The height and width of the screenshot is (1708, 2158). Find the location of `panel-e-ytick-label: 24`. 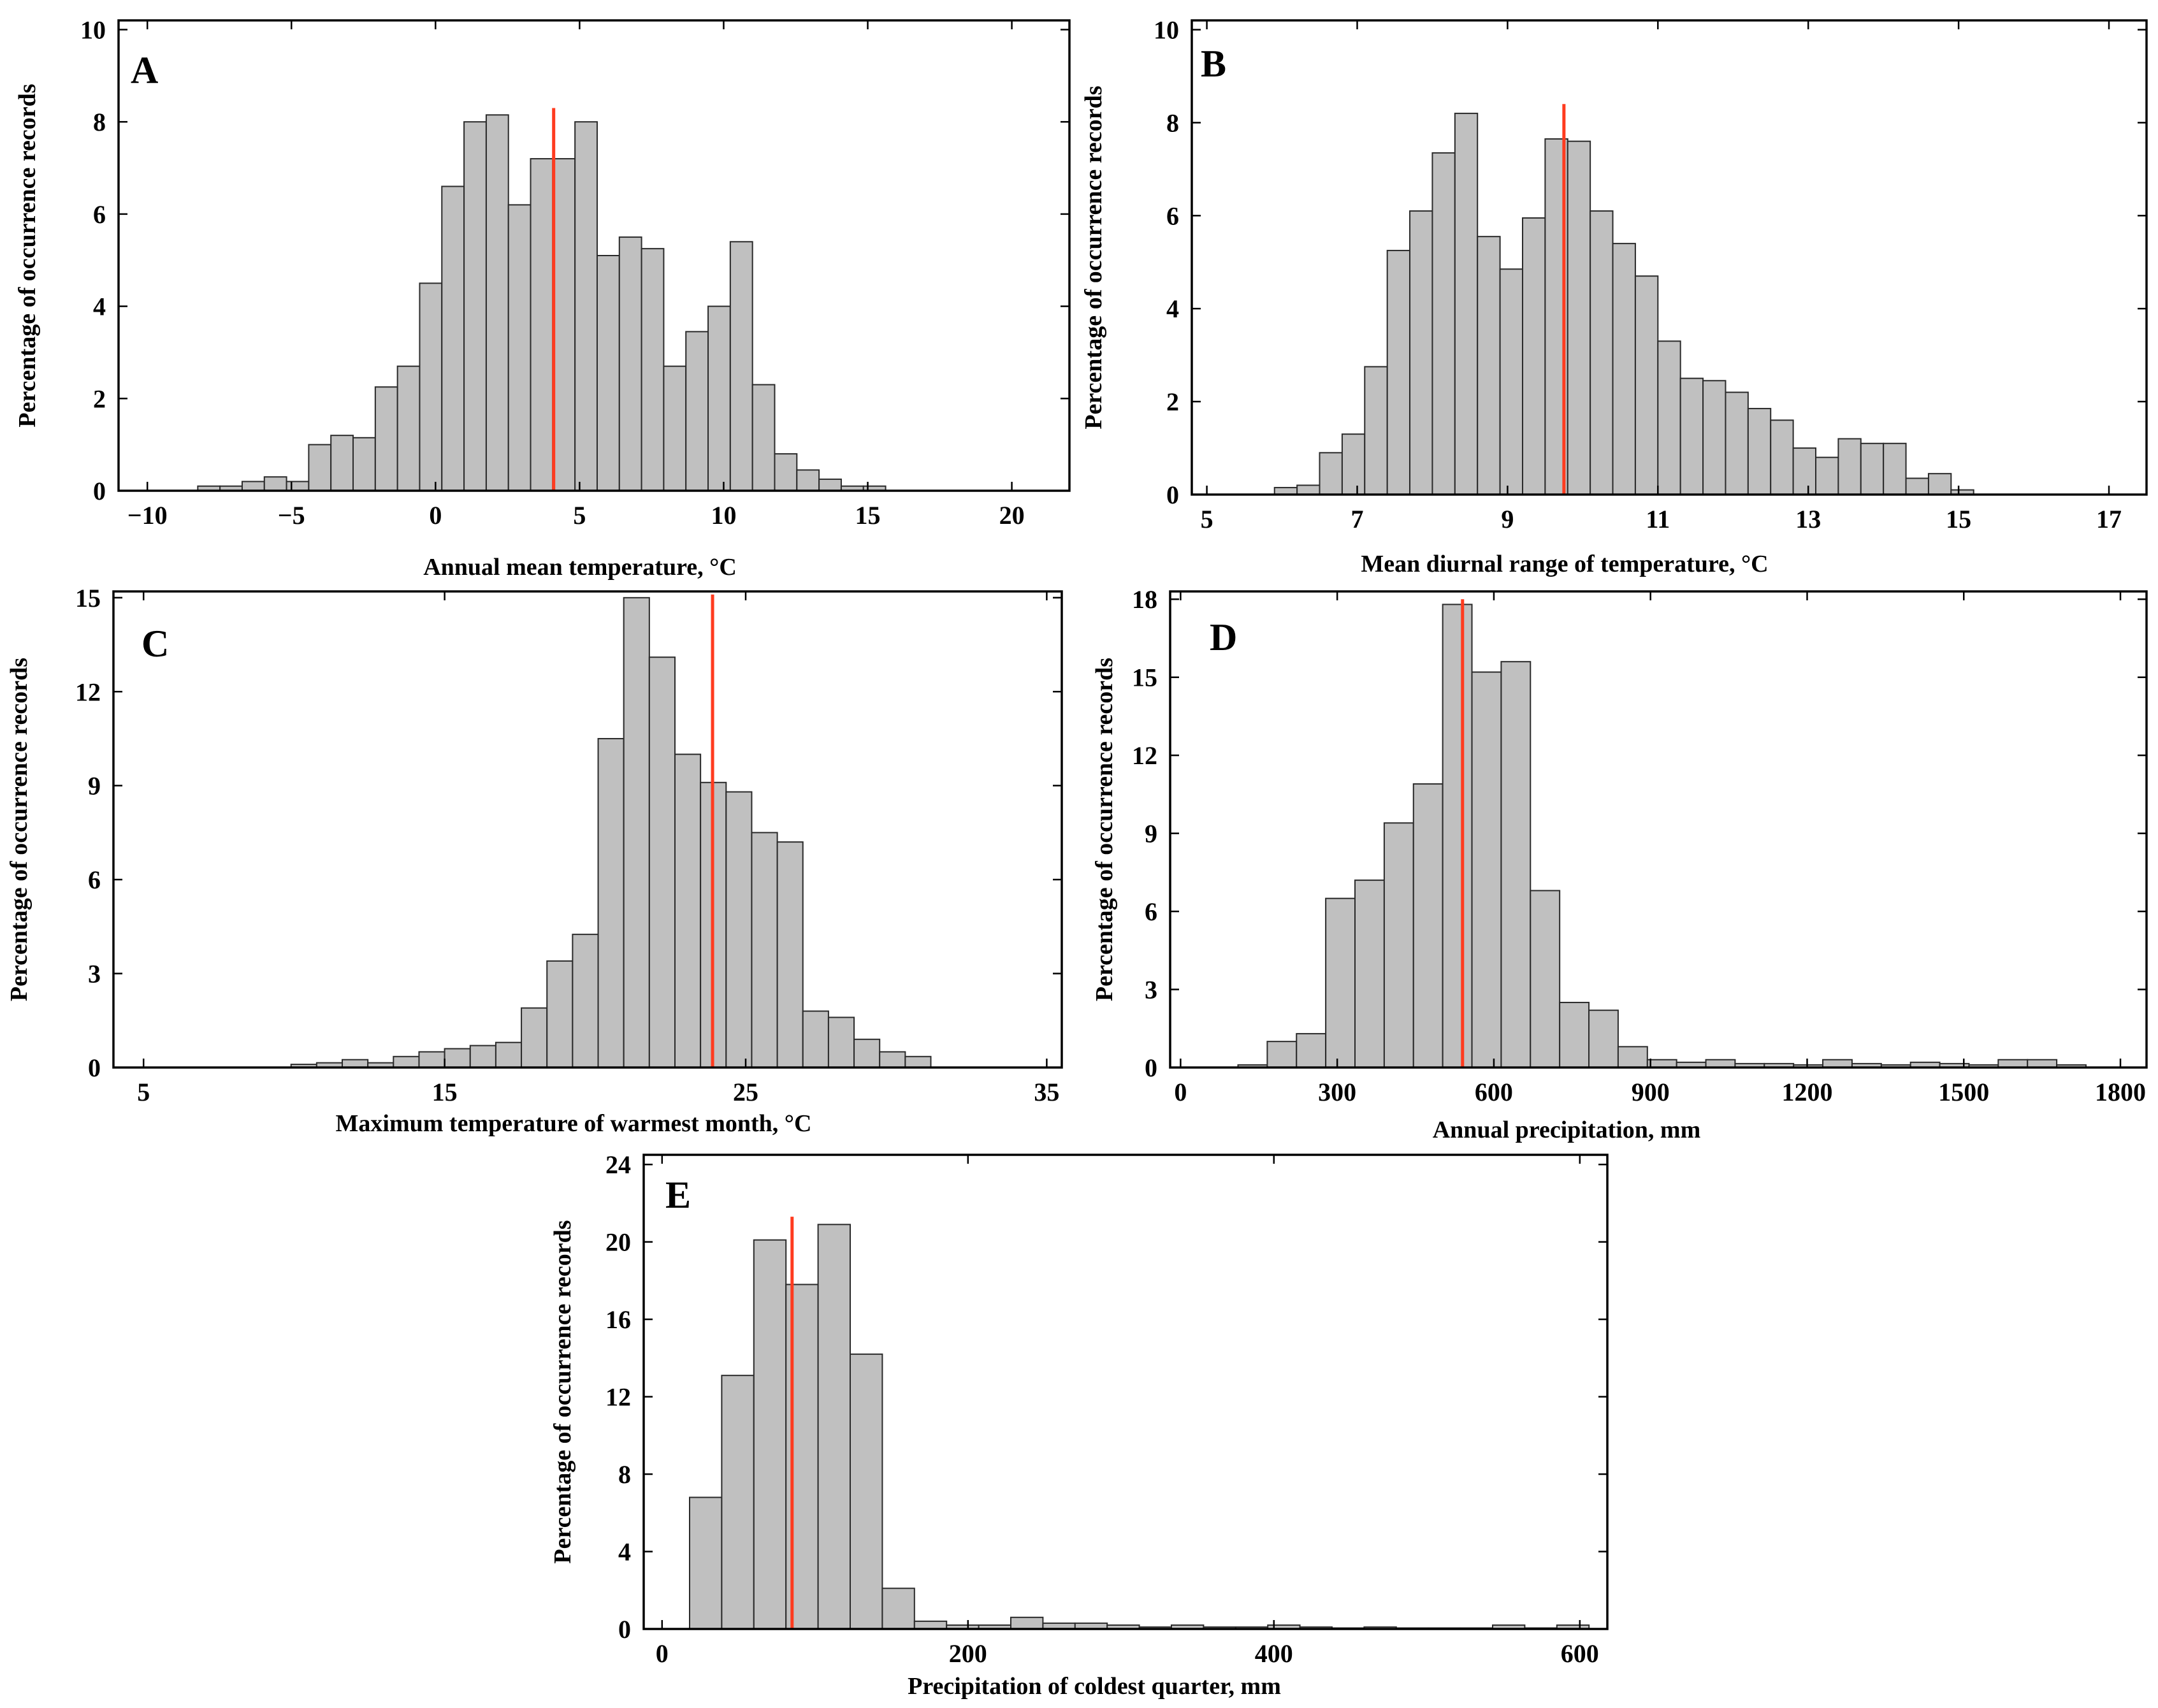

panel-e-ytick-label: 24 is located at coordinates (618, 1164).